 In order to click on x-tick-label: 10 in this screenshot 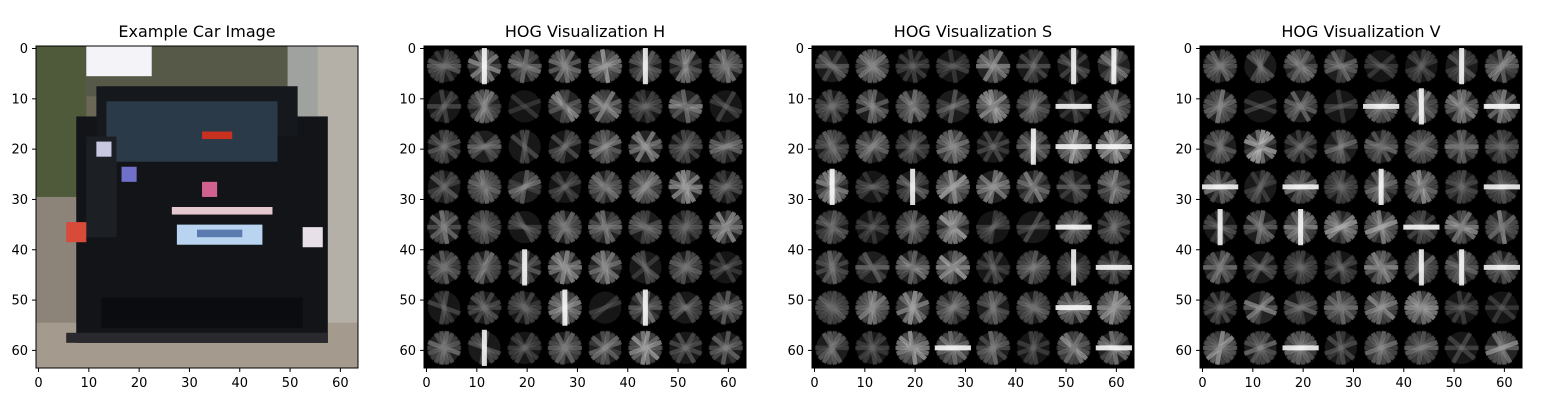, I will do `click(1253, 383)`.